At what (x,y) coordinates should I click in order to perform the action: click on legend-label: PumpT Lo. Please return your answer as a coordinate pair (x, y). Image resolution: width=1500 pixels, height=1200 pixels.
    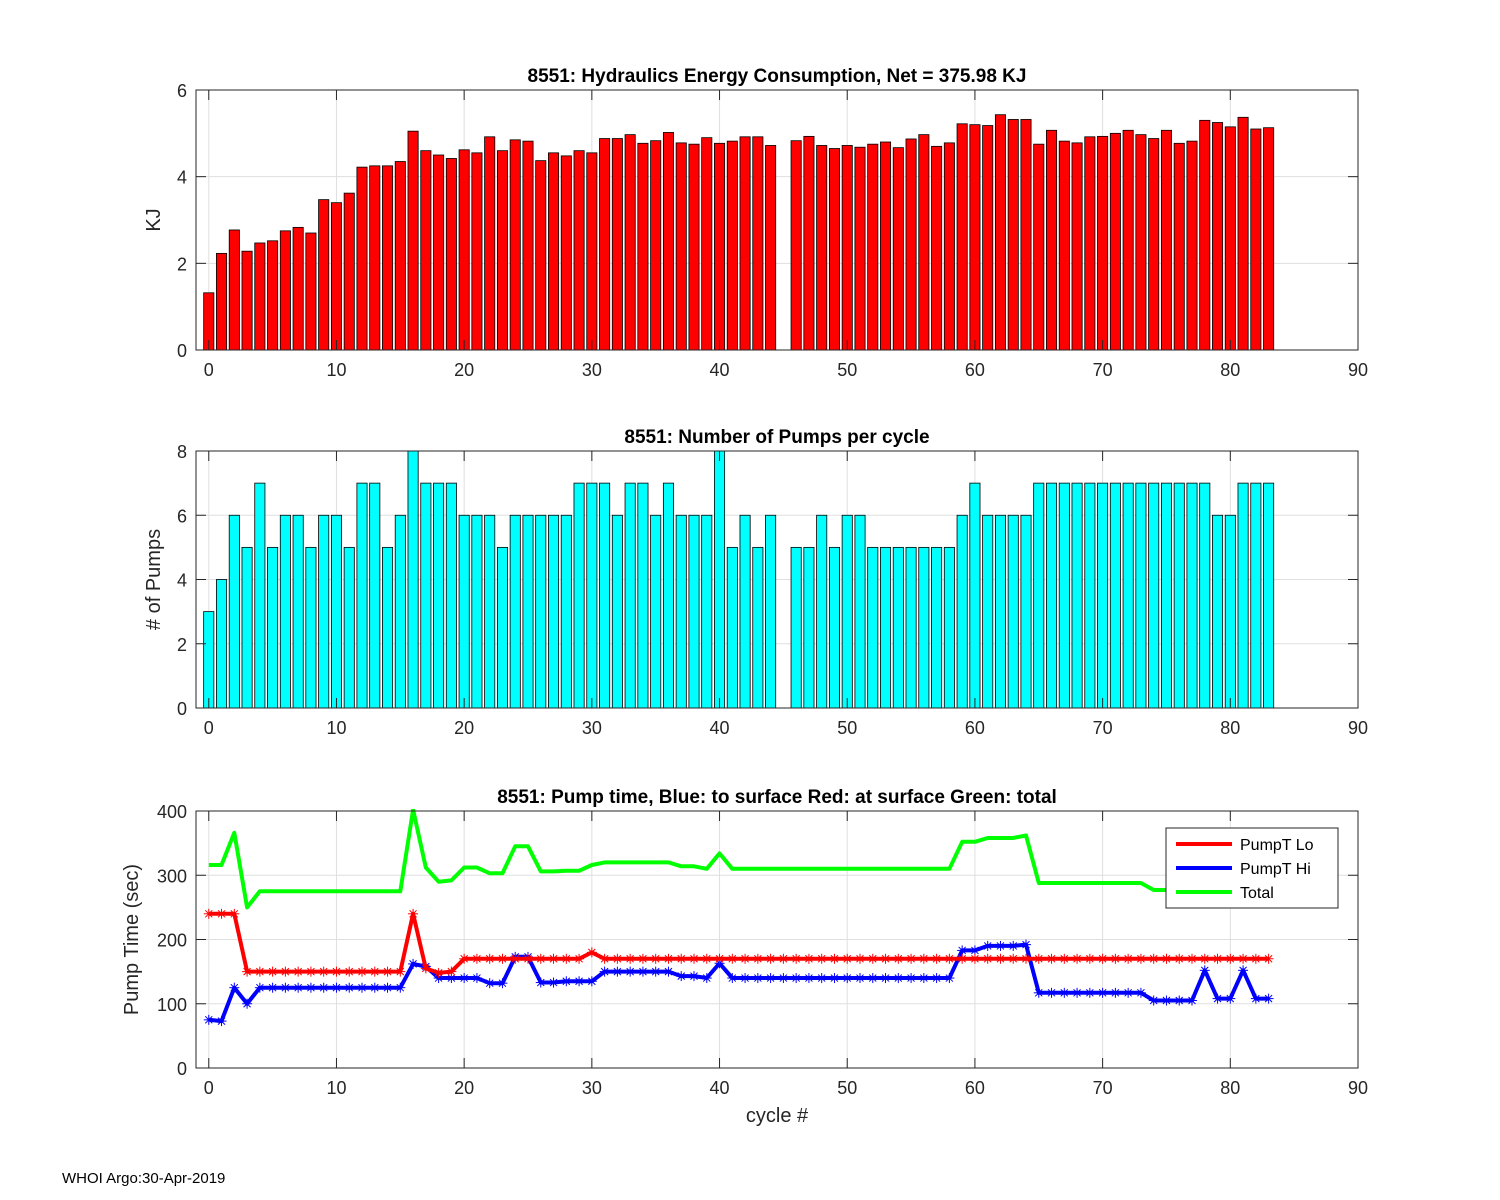
    Looking at the image, I should click on (1277, 845).